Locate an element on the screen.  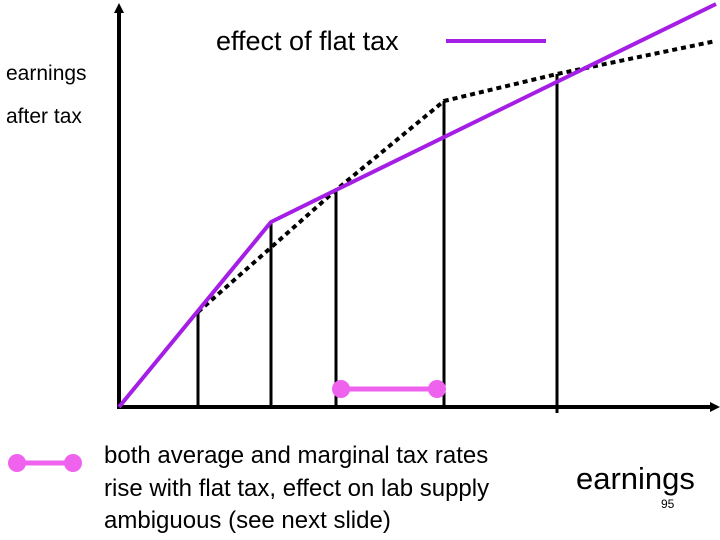
legend-label: effect of flat tax is located at coordinates (307, 41).